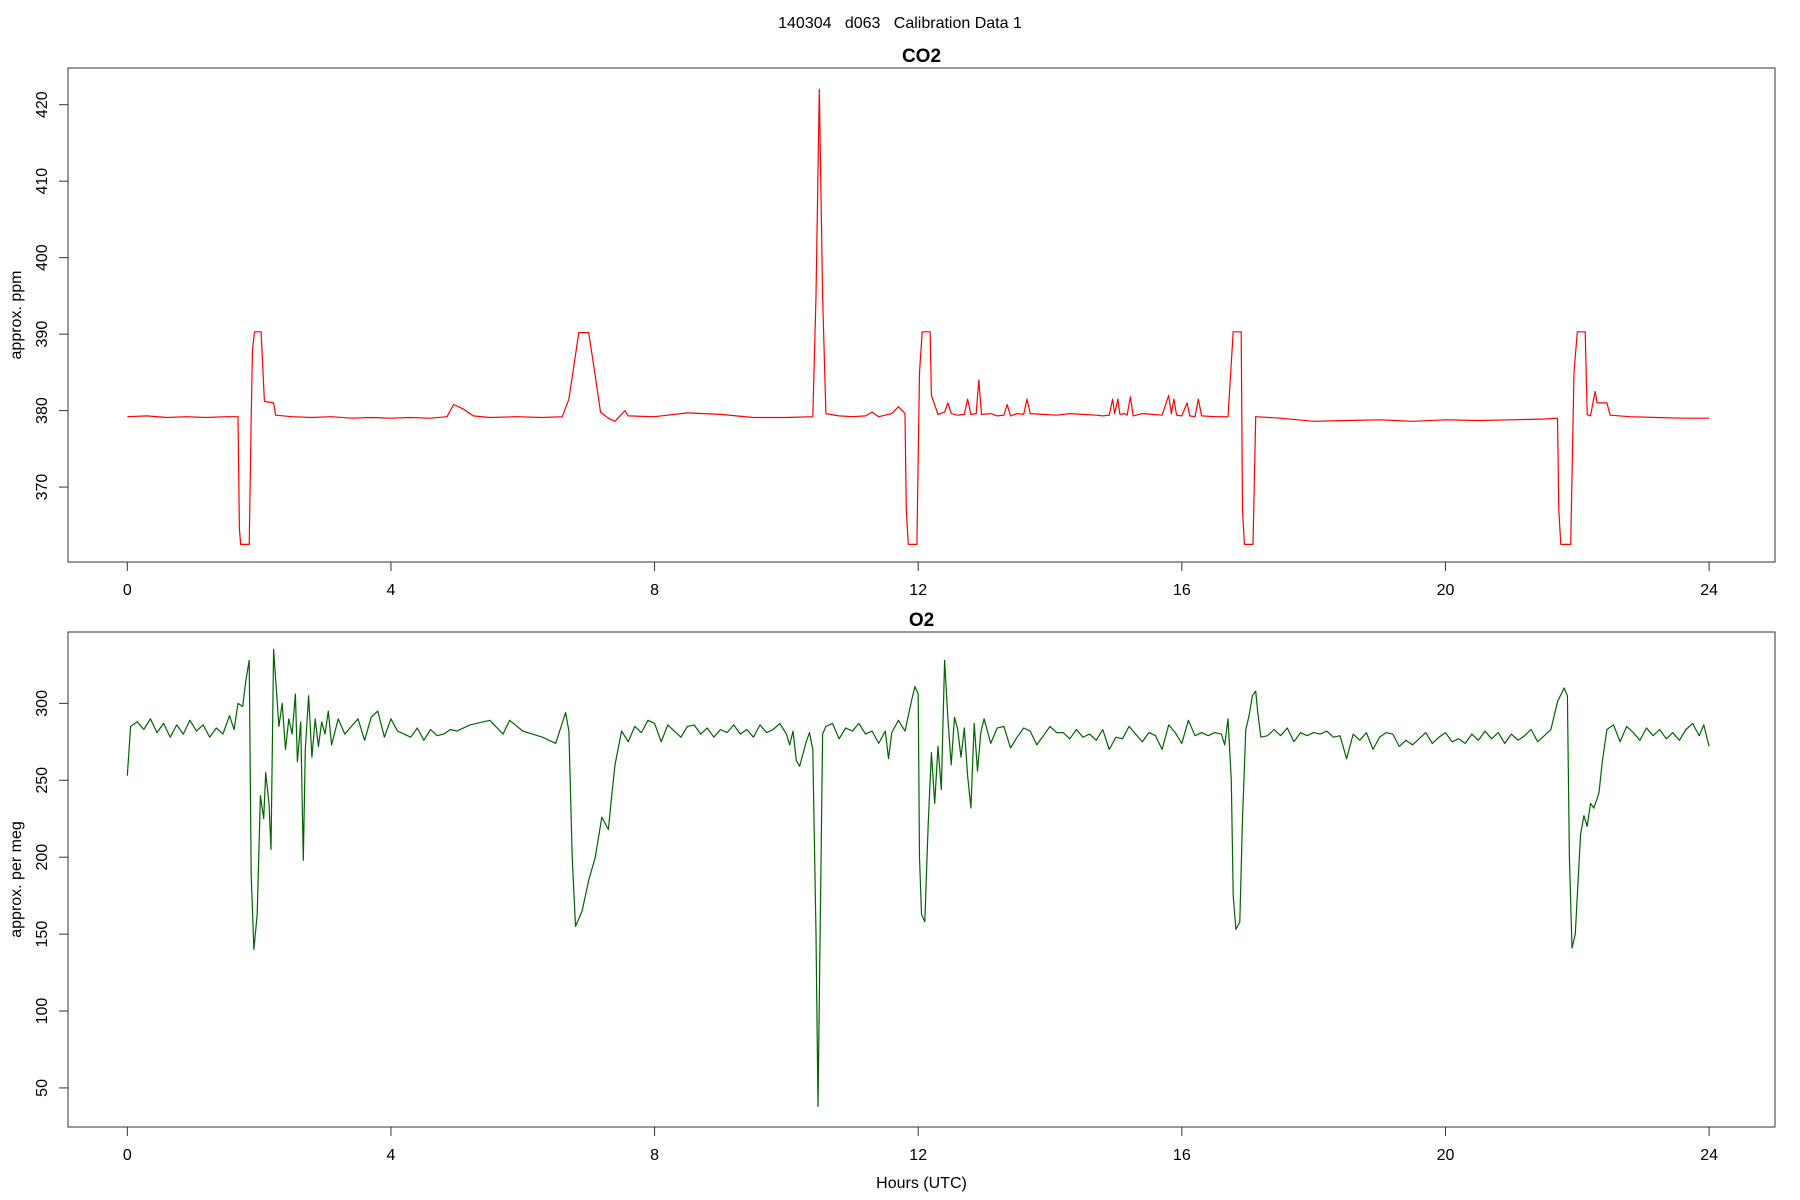 Image resolution: width=1800 pixels, height=1200 pixels. Describe the element at coordinates (1446, 1155) in the screenshot. I see `x-tick-label-o2-20: 20` at that location.